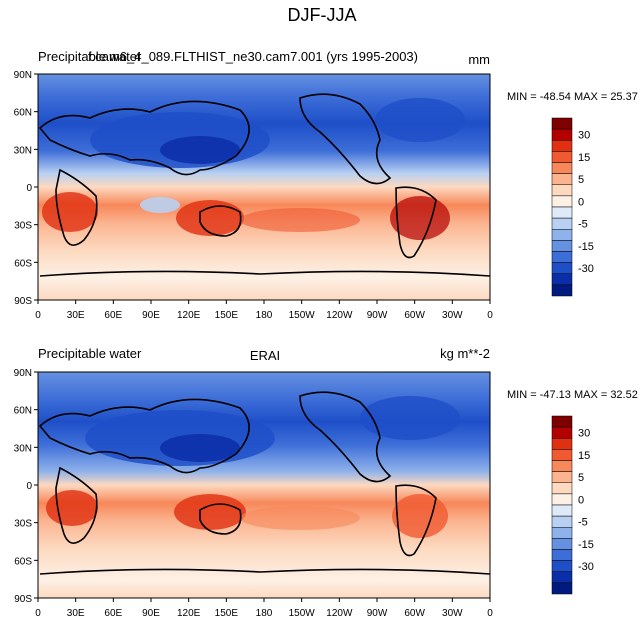 The width and height of the screenshot is (644, 627). What do you see at coordinates (479, 59) in the screenshot?
I see `panel-model-units: mm` at bounding box center [479, 59].